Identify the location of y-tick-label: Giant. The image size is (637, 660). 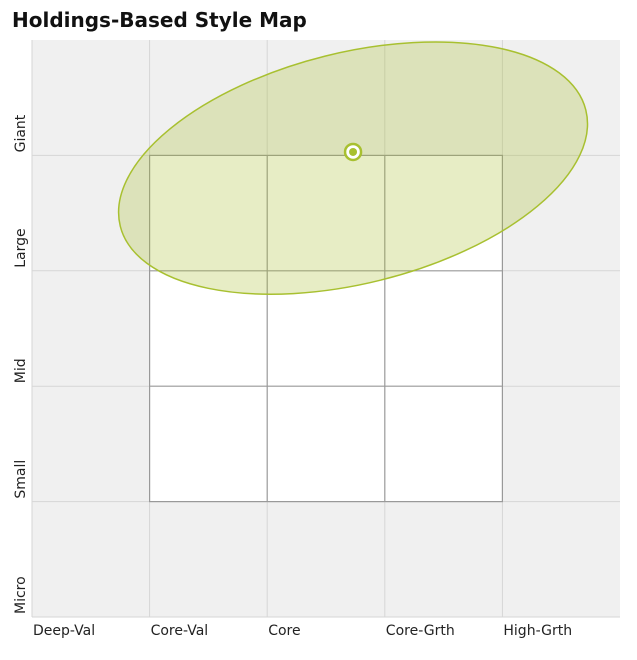
(21, 133).